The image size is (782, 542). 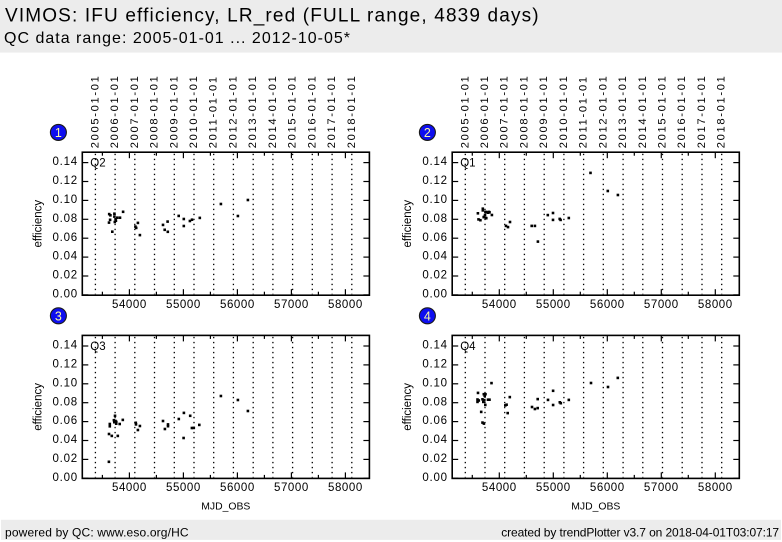 What do you see at coordinates (97, 532) in the screenshot?
I see `svg-text: powered by QC: www.eso.org/HC` at bounding box center [97, 532].